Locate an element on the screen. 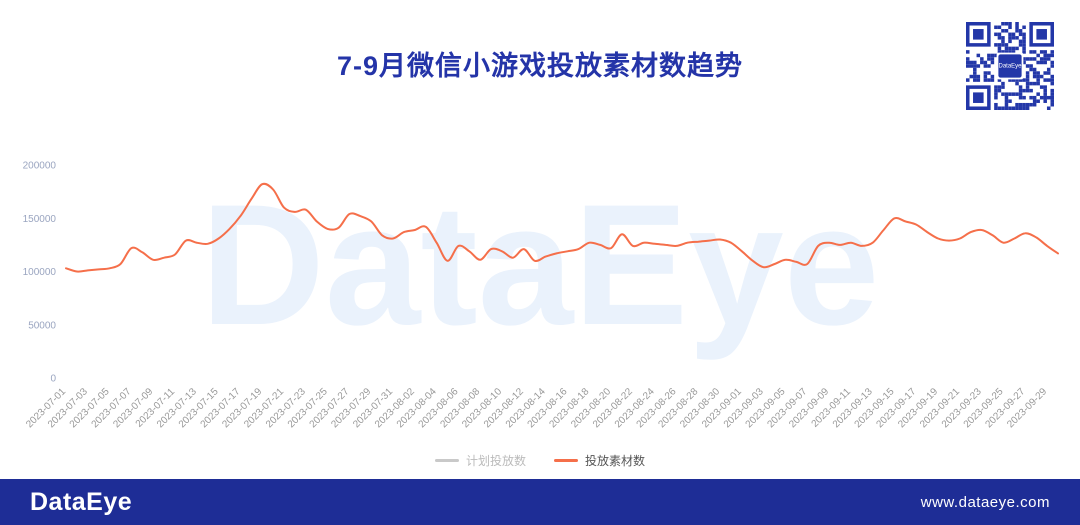 The width and height of the screenshot is (1080, 525). legend-swatch-material-count is located at coordinates (566, 460).